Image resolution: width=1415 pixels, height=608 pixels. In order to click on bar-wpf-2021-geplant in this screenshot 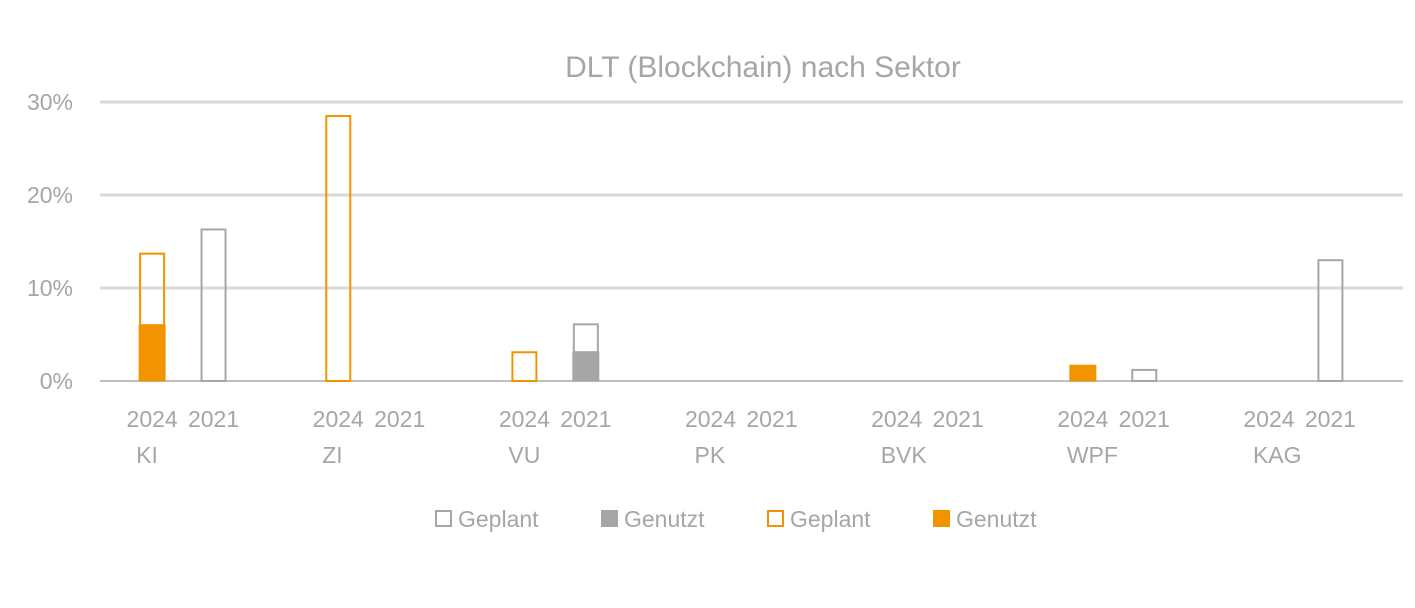, I will do `click(1144, 375)`.